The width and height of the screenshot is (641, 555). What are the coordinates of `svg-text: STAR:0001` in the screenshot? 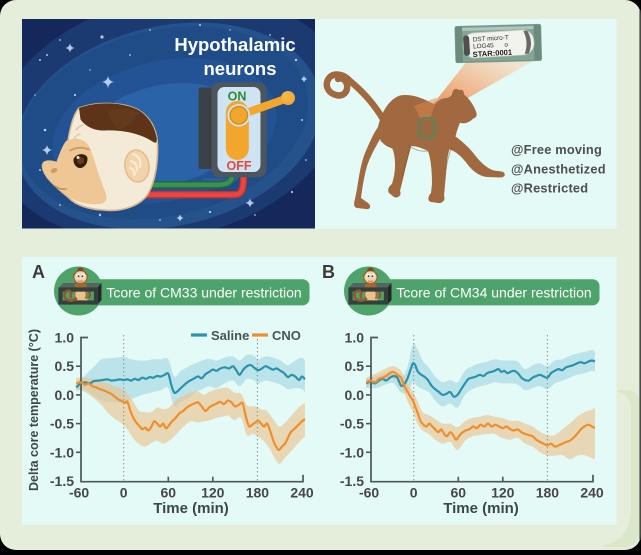 It's located at (492, 53).